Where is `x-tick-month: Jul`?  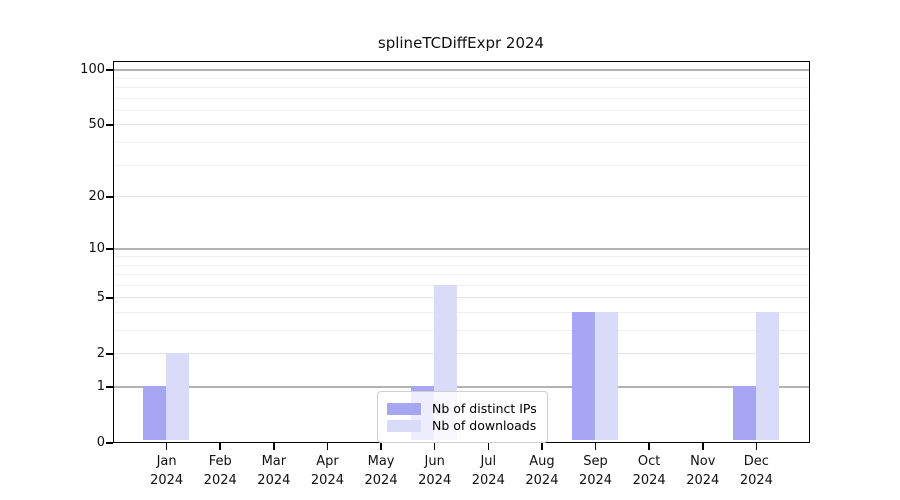 x-tick-month: Jul is located at coordinates (488, 461).